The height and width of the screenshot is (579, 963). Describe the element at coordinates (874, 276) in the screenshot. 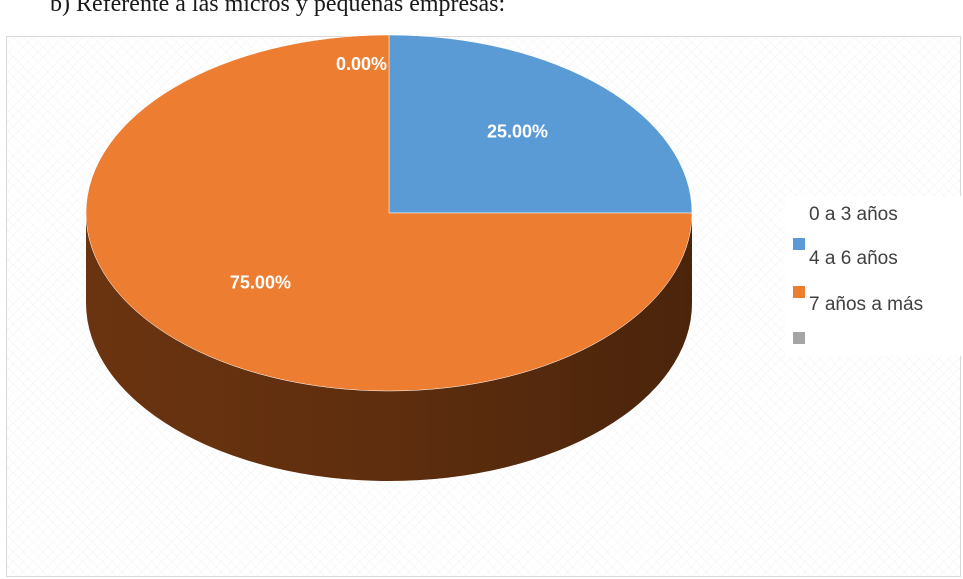

I see `chart-legend: 0 a 3 años 4 a 6 años 7 años a más` at that location.